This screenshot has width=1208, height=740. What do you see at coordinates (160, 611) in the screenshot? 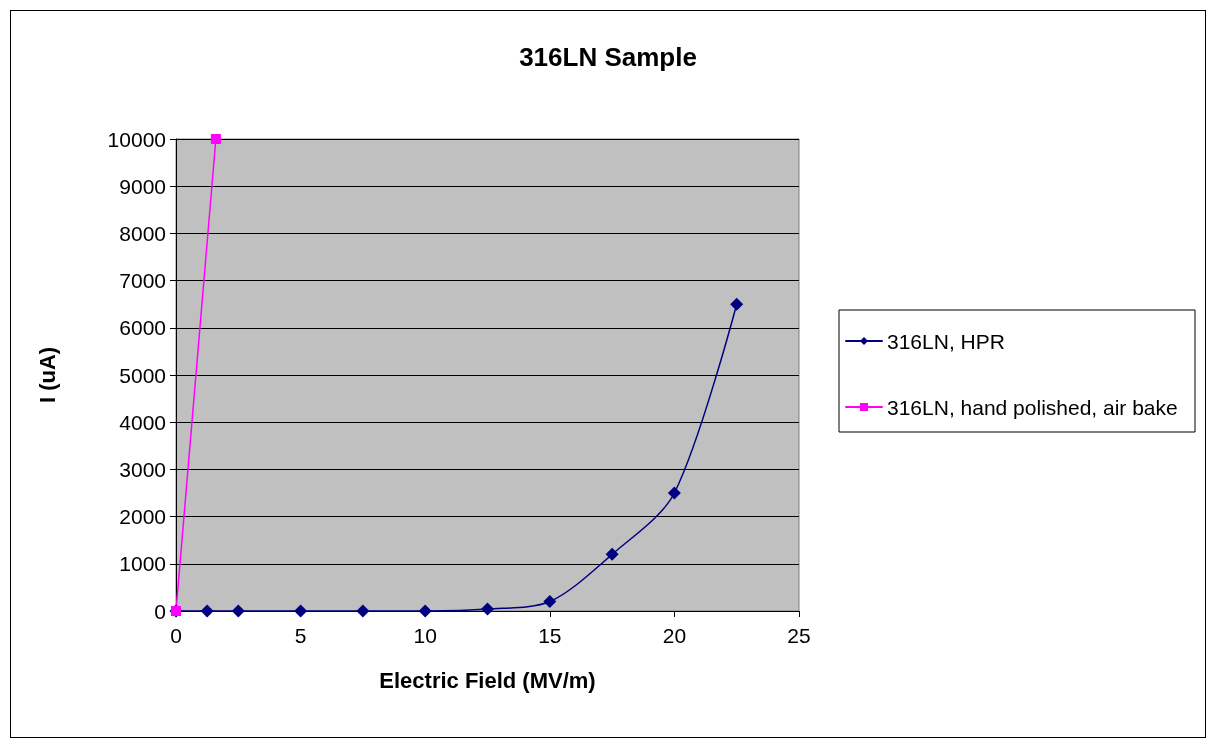
I see `y-tick-label: 0` at bounding box center [160, 611].